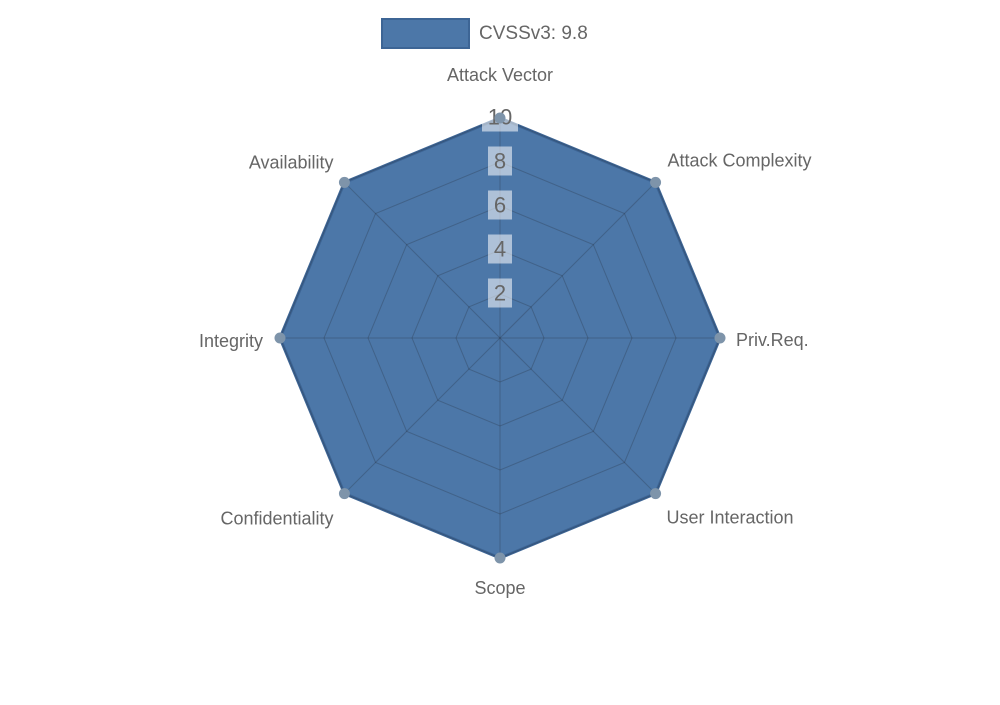 This screenshot has width=1000, height=705. What do you see at coordinates (656, 494) in the screenshot?
I see `data-point-user-interaction` at bounding box center [656, 494].